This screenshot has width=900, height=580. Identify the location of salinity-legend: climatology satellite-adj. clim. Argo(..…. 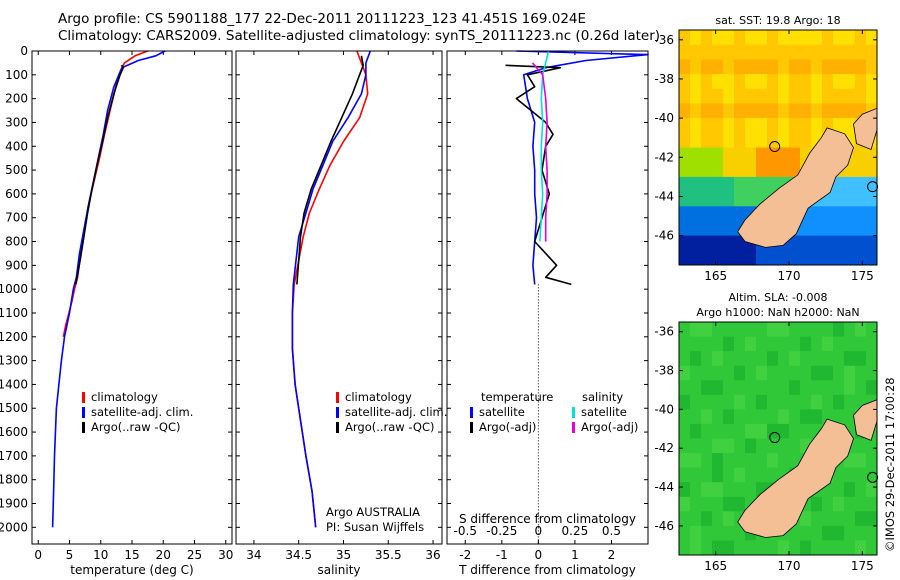
(391, 412).